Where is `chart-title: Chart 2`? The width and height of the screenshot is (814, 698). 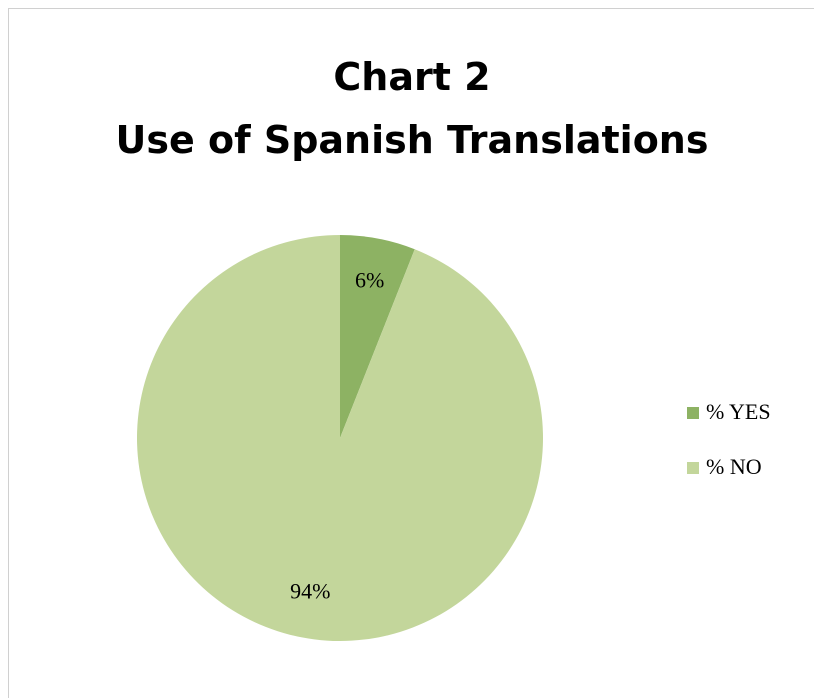 chart-title: Chart 2 is located at coordinates (411, 77).